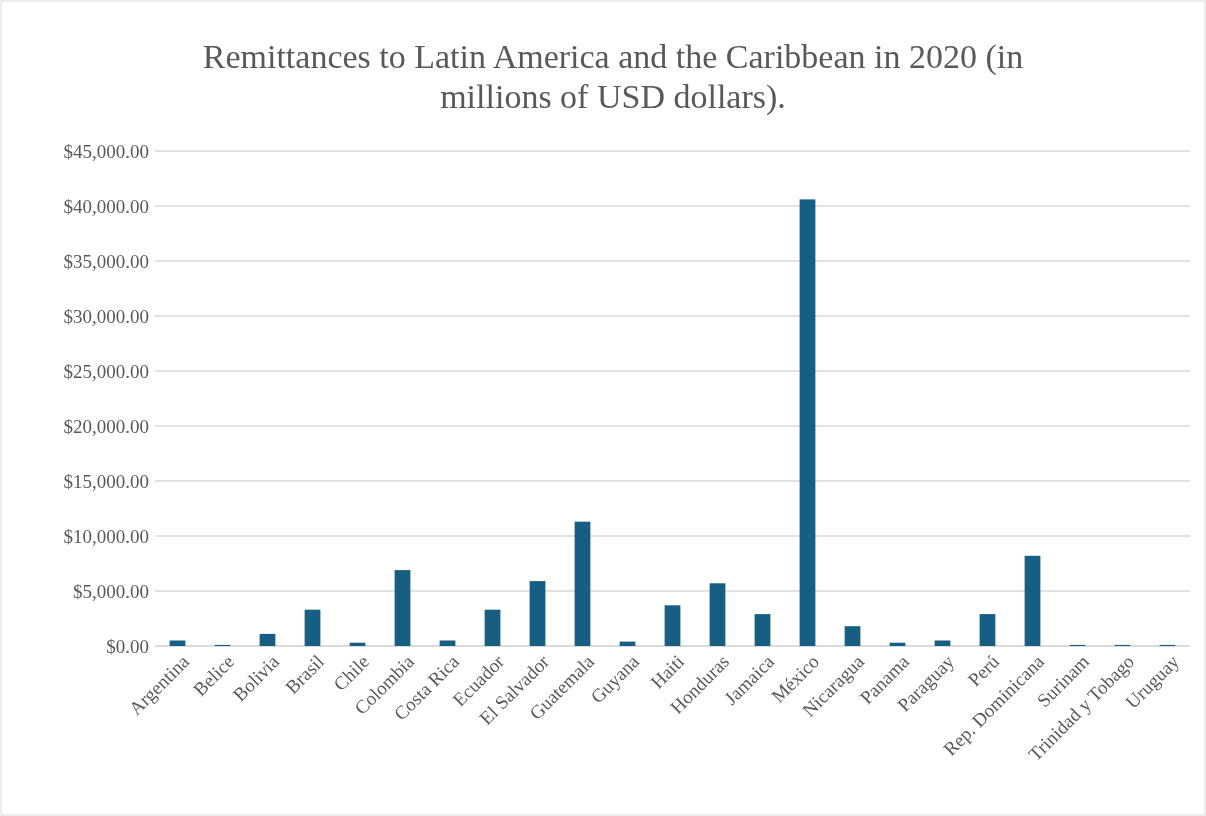 The width and height of the screenshot is (1206, 816). I want to click on y-tick-label: $30,000.00, so click(106, 316).